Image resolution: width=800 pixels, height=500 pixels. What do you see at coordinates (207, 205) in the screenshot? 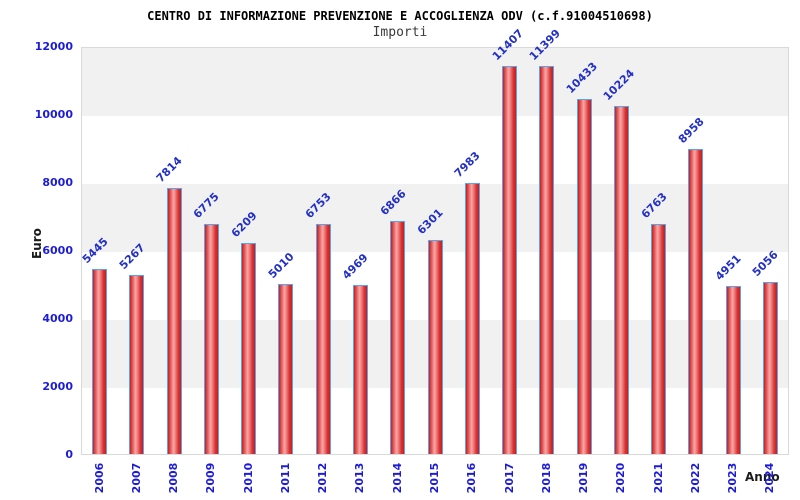
I see `bar-value-label: 6775` at bounding box center [207, 205].